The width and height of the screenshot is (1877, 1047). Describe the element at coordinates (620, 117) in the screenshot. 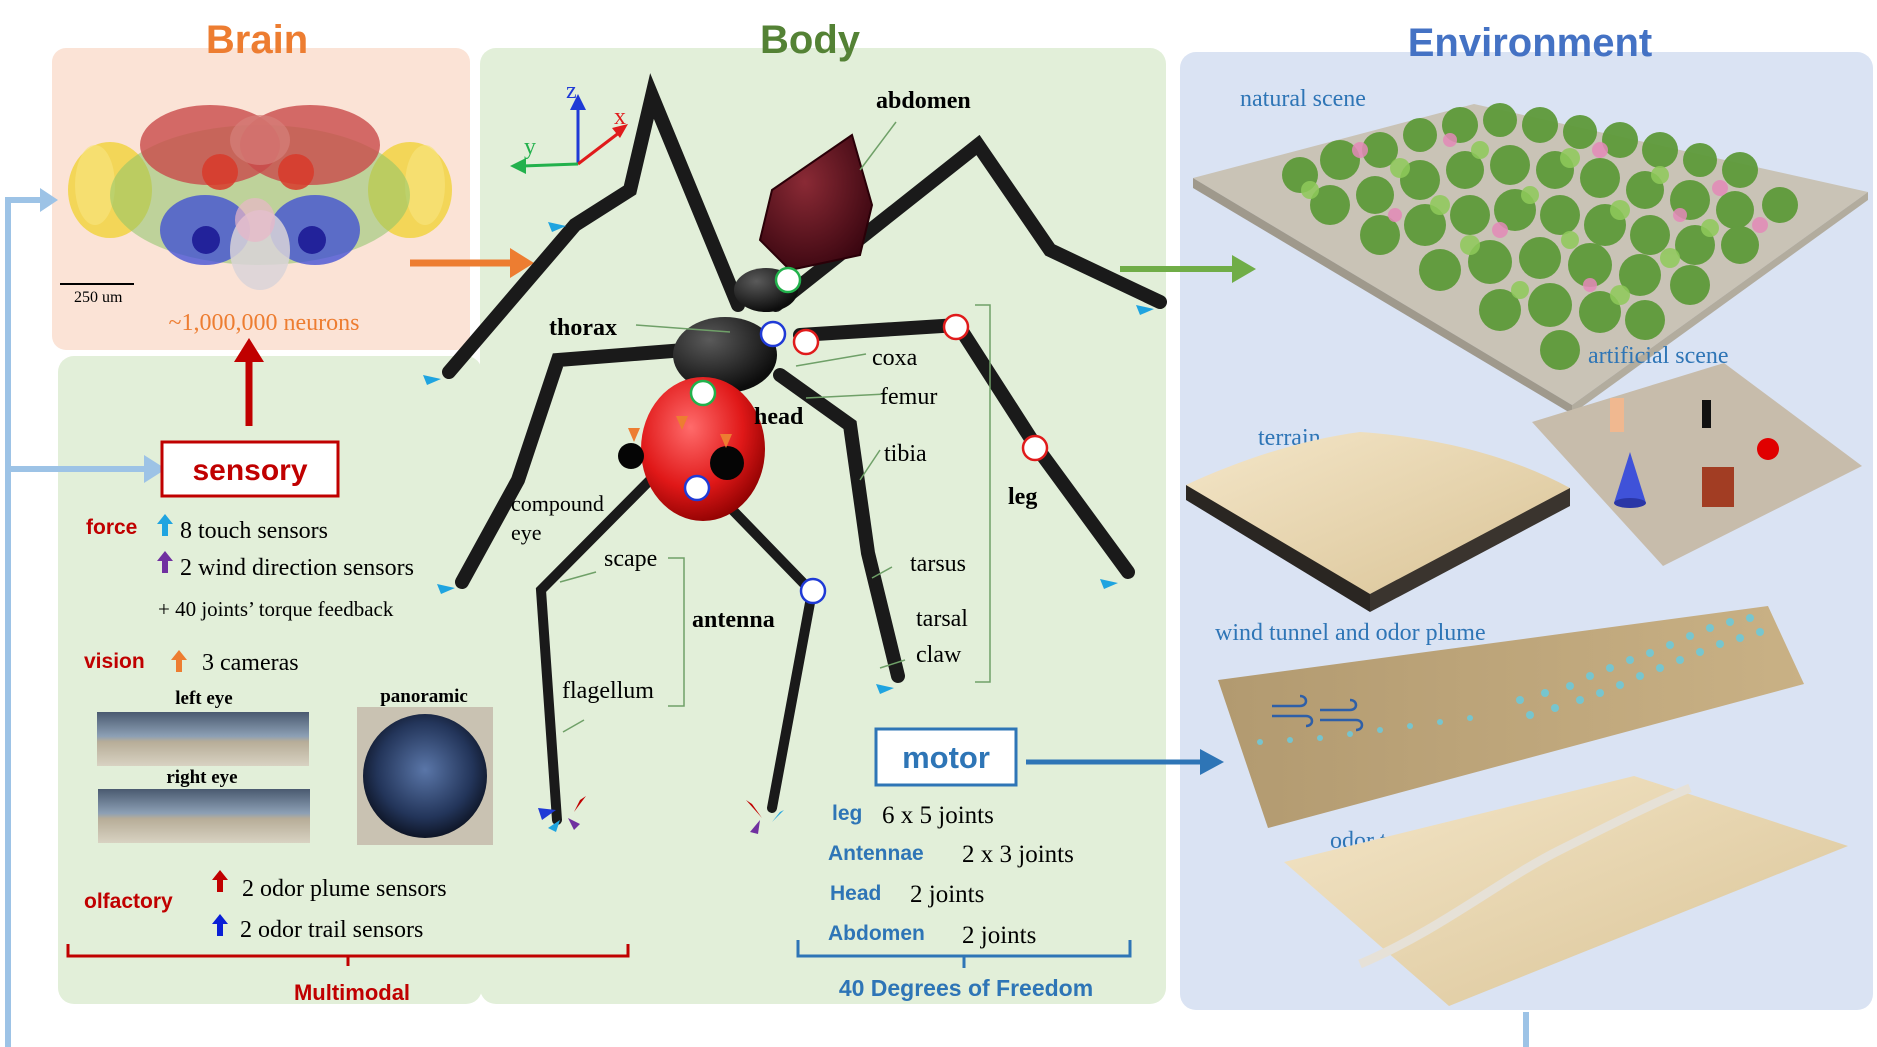

I see `axis-x: x` at that location.